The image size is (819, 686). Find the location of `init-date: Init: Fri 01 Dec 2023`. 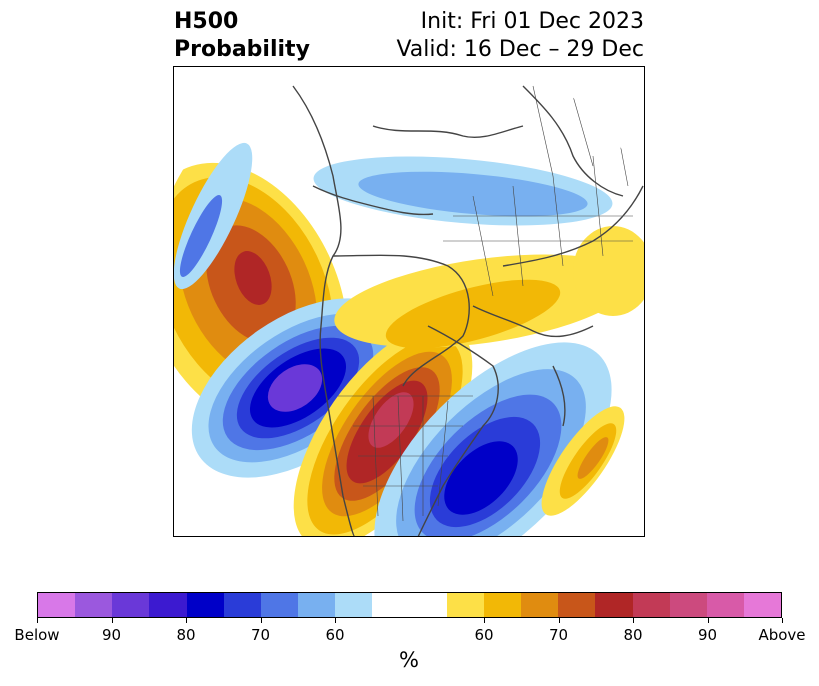

init-date: Init: Fri 01 Dec 2023 is located at coordinates (532, 21).